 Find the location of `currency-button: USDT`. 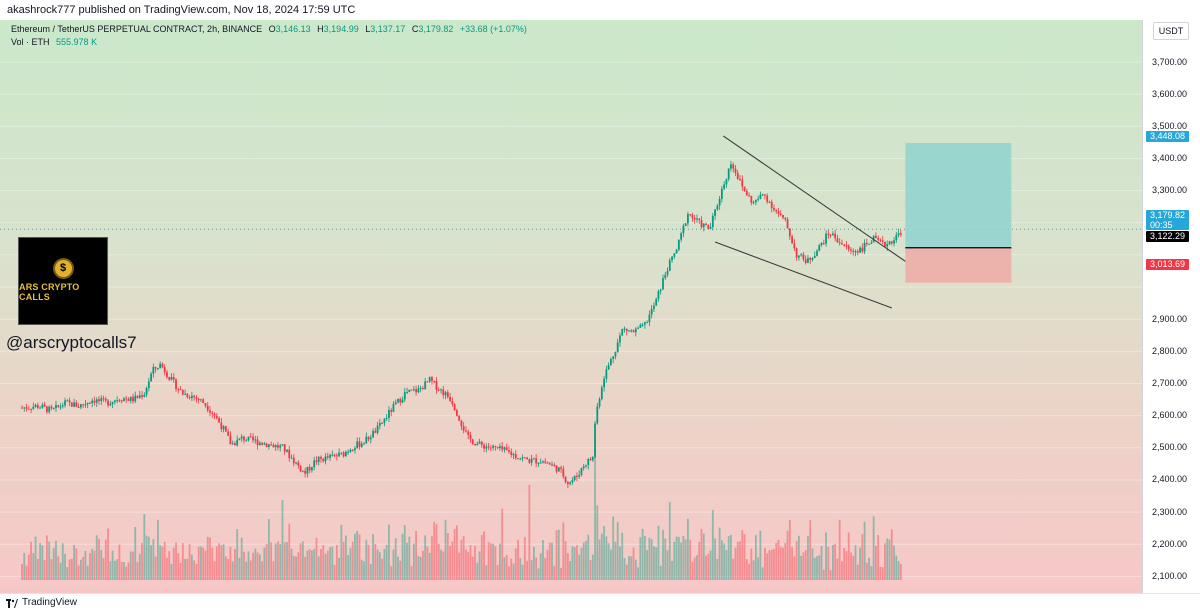

currency-button: USDT is located at coordinates (1171, 31).